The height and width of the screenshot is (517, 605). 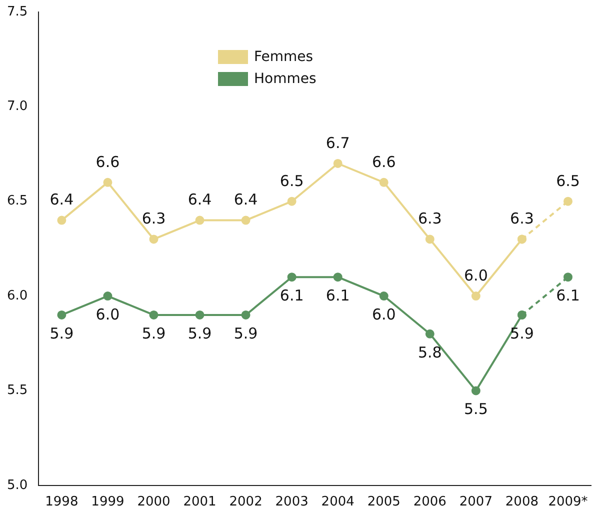 What do you see at coordinates (475, 502) in the screenshot?
I see `x-tick-label: 2007` at bounding box center [475, 502].